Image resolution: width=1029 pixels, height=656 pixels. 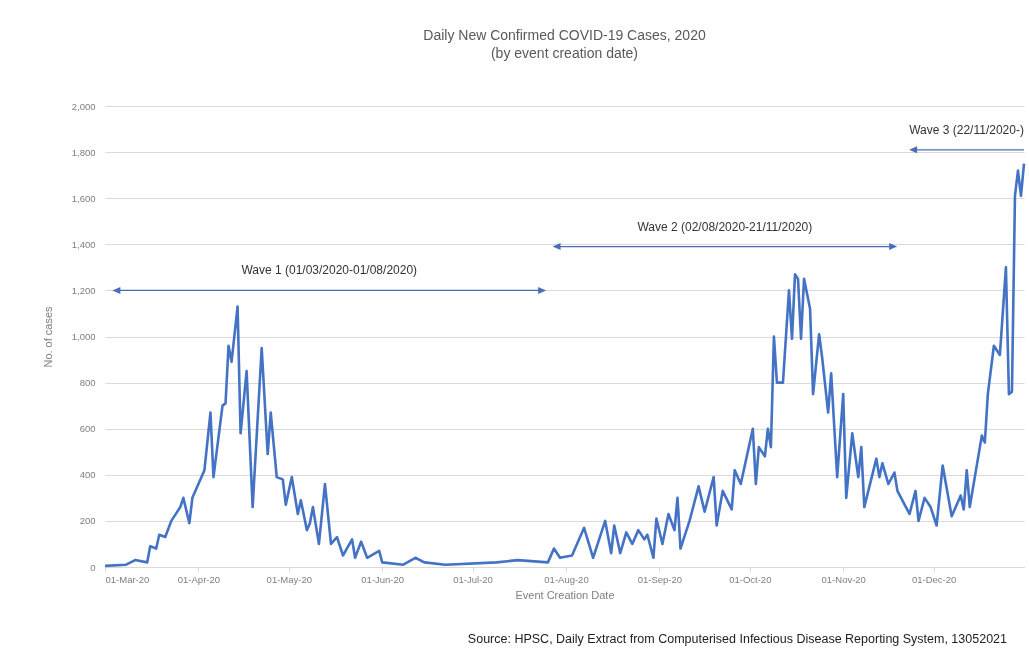 What do you see at coordinates (473, 579) in the screenshot?
I see `x-tick-label: 01-Jul-20` at bounding box center [473, 579].